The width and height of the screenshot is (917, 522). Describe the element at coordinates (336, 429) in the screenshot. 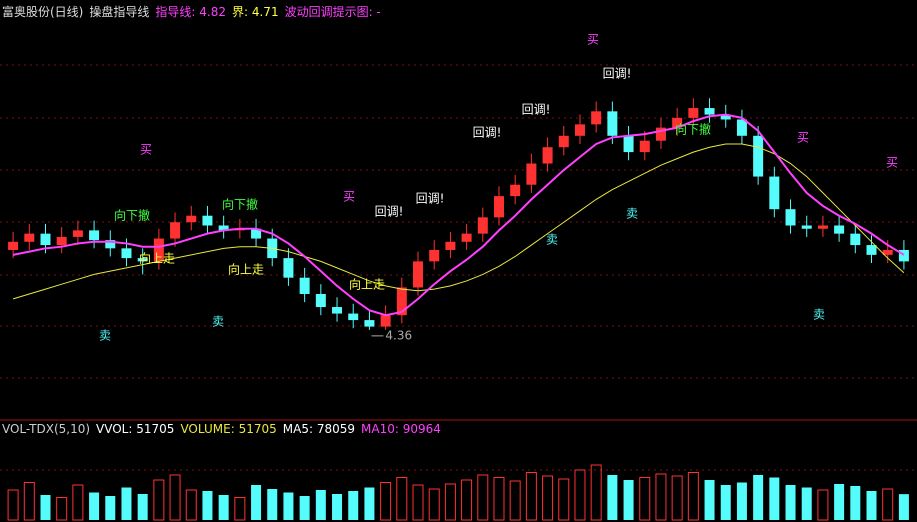

I see `volume-stat-value: 78059` at that location.